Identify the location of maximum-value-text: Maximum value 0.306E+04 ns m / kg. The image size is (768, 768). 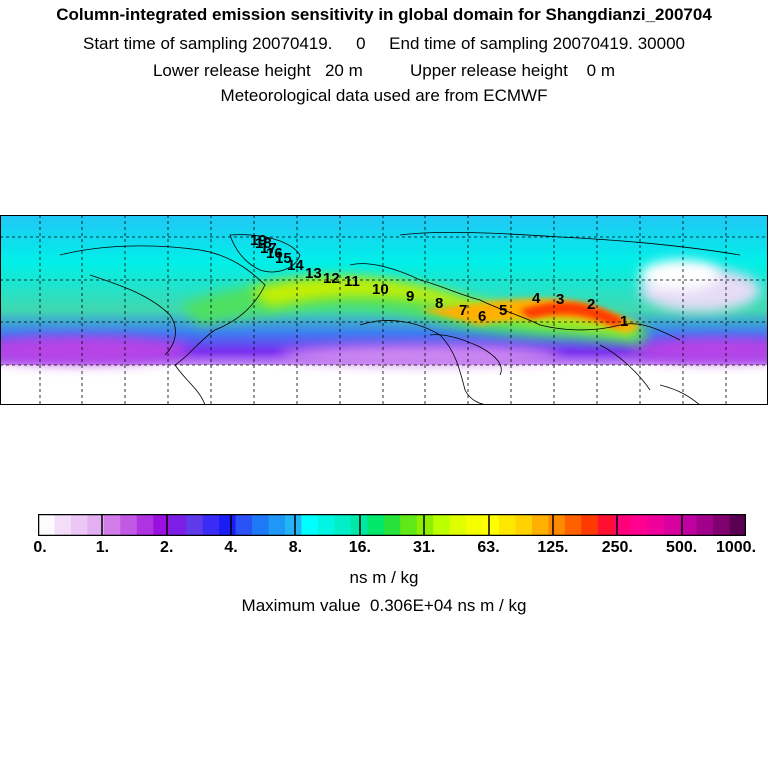
(384, 605).